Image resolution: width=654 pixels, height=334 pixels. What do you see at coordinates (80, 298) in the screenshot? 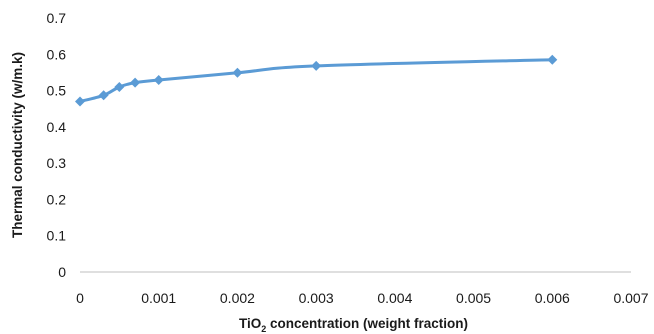
I see `x-tick-label: 0` at bounding box center [80, 298].